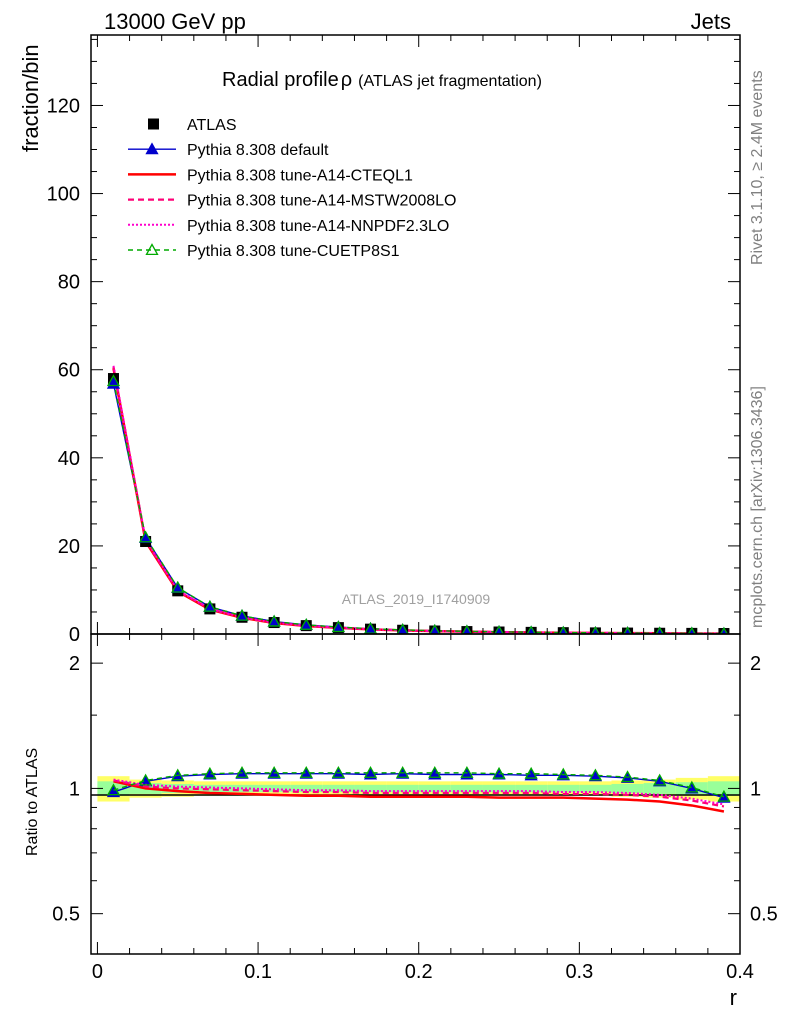 The width and height of the screenshot is (786, 1024). What do you see at coordinates (69, 371) in the screenshot?
I see `y-tick-label: 60` at bounding box center [69, 371].